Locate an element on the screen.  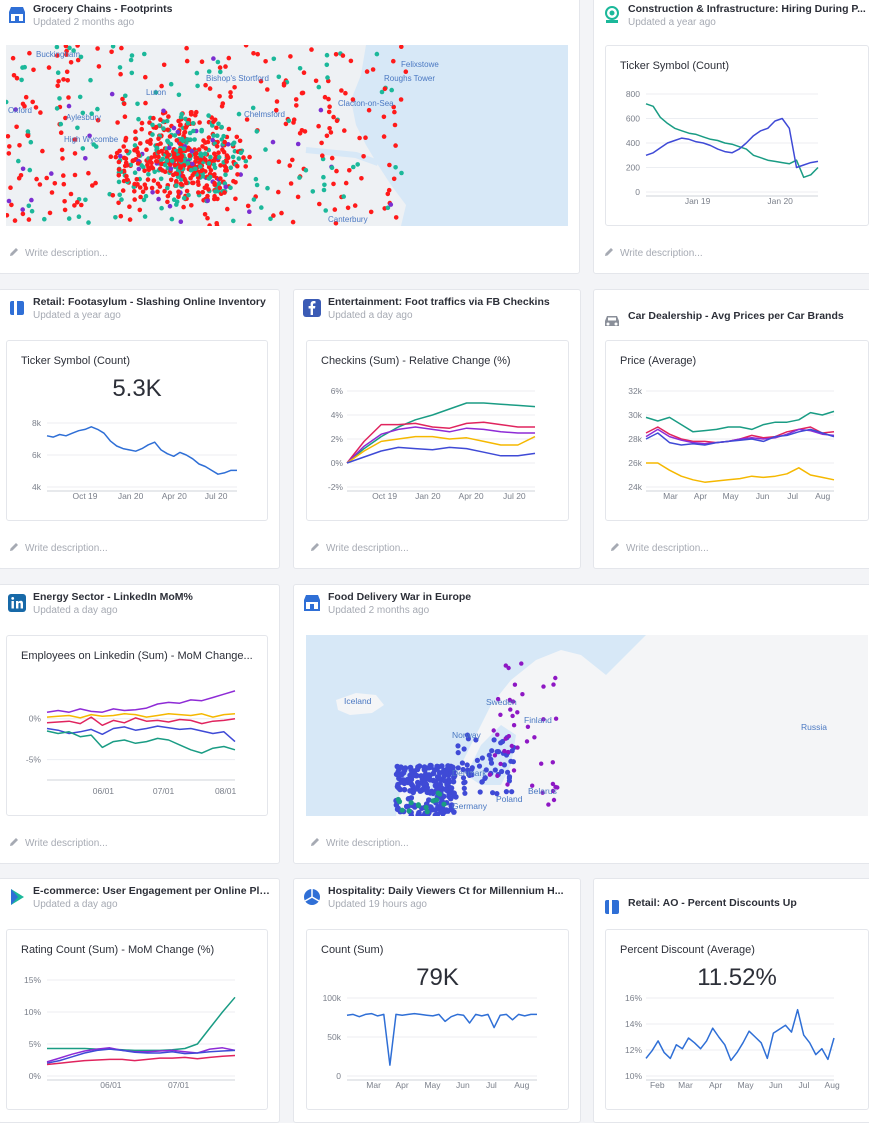
line-chart: 100k 50k 0 Mar Apr May Jun Jul Aug is located at coordinates (438, 1020).